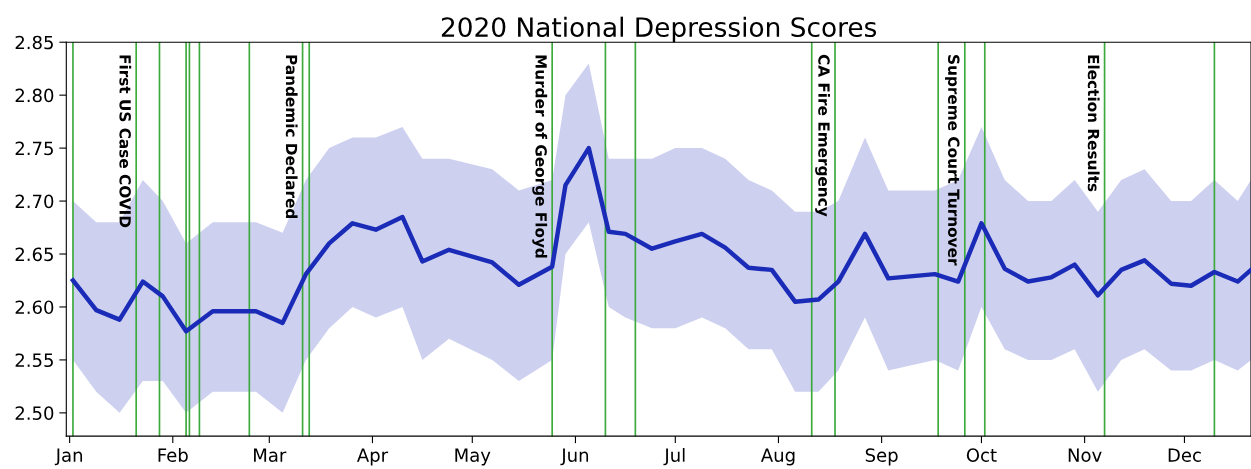 The image size is (1251, 469). Describe the element at coordinates (68, 457) in the screenshot. I see `x-tick-label: Jan` at that location.